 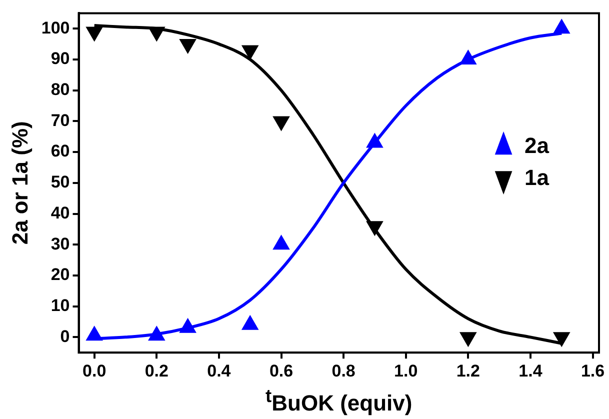 What do you see at coordinates (60, 120) in the screenshot?
I see `y-tick-label: 70` at bounding box center [60, 120].